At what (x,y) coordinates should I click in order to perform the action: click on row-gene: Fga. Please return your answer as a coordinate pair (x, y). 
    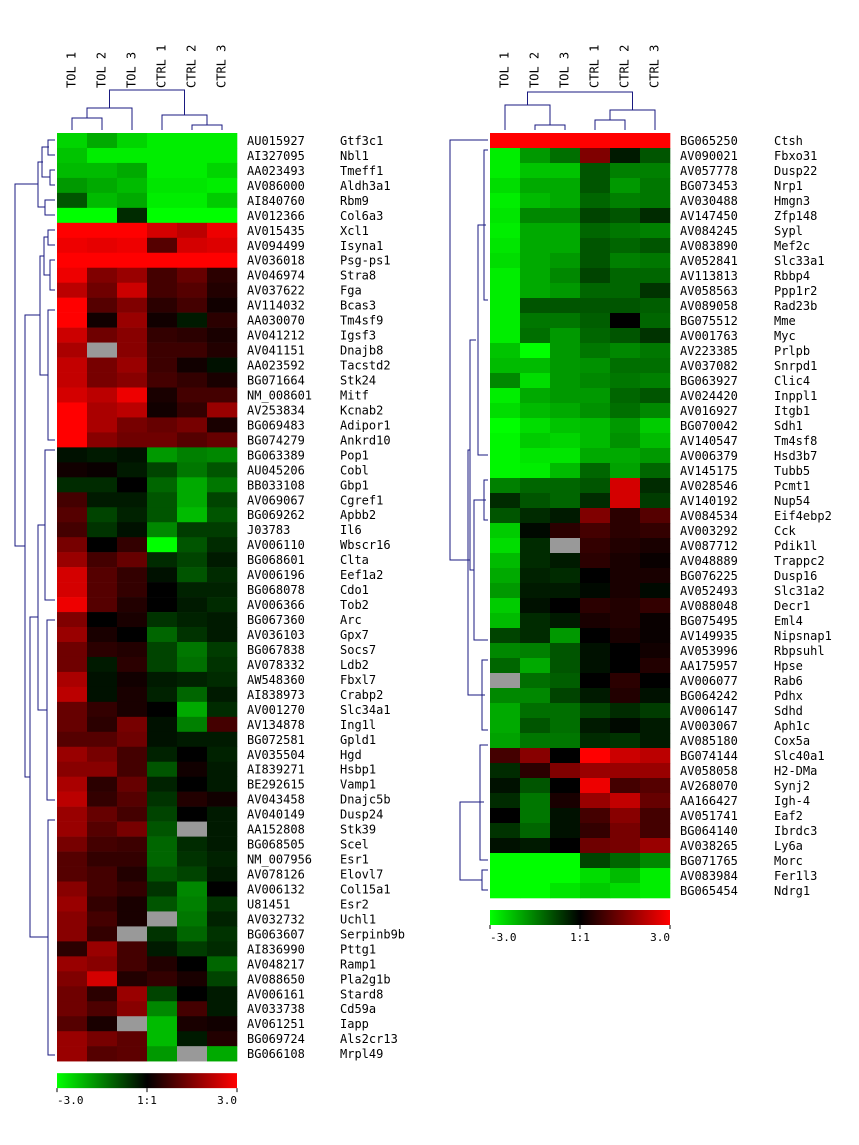
    Looking at the image, I should click on (351, 291).